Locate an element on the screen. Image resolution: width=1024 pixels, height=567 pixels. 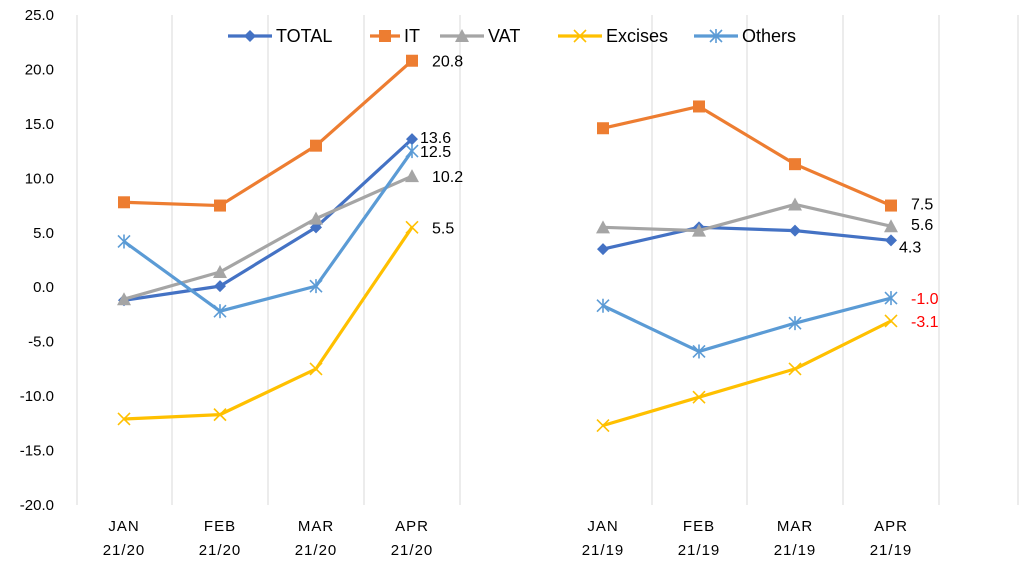
x-tick-label: MAR is located at coordinates (795, 526).